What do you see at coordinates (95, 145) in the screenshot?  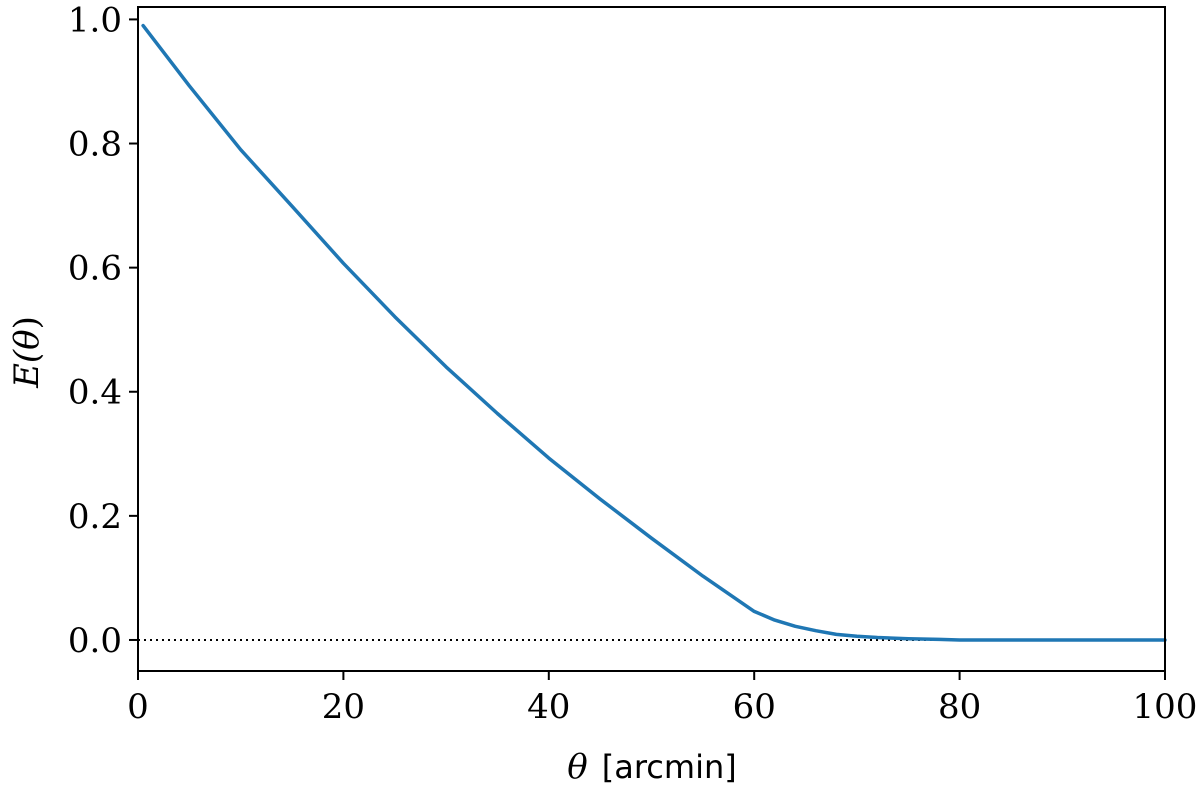 I see `y-tick-label: 0.8` at bounding box center [95, 145].